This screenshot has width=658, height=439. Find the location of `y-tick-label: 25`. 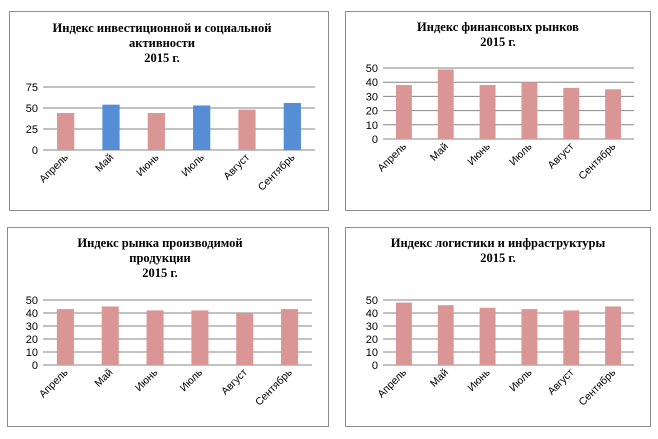

y-tick-label: 25 is located at coordinates (32, 130).